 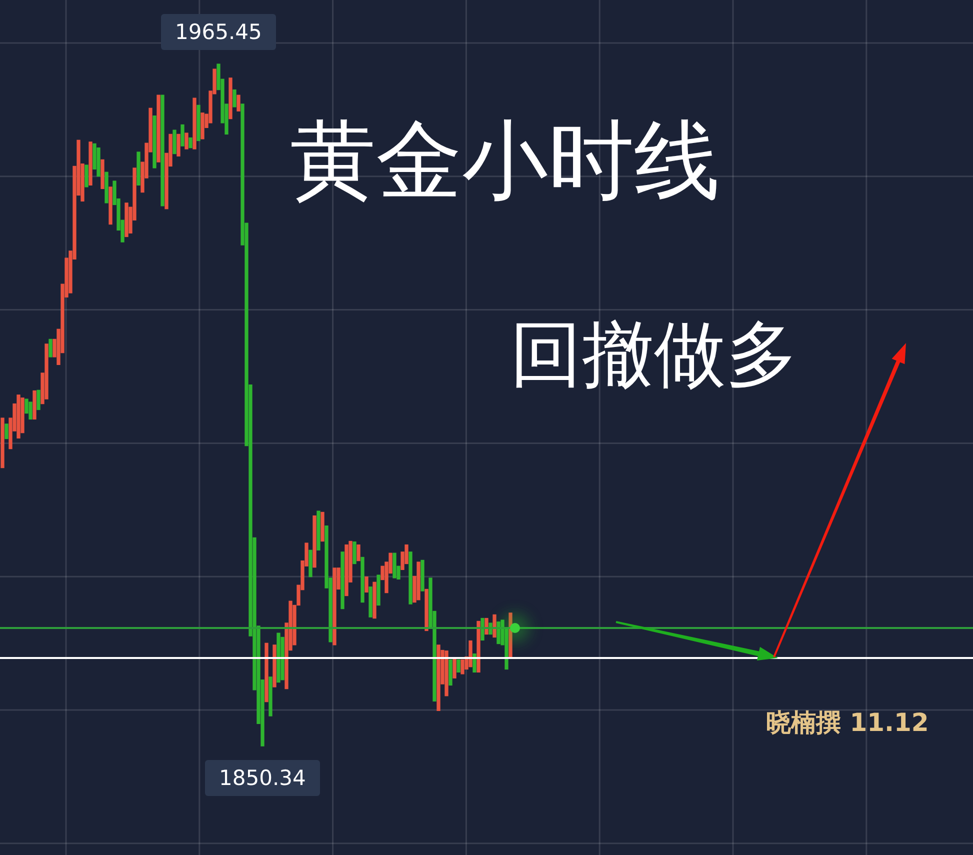 I want to click on text: 回撤做多, so click(x=654, y=354).